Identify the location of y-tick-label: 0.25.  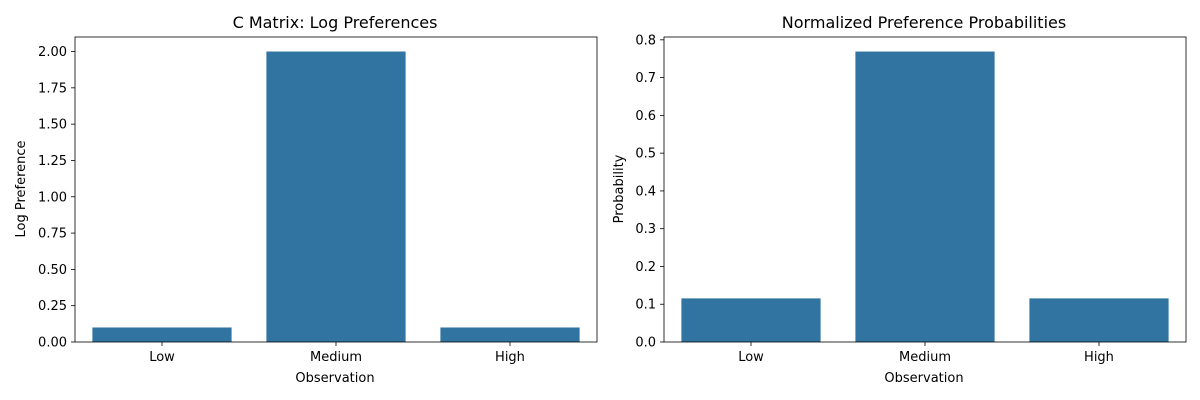
(52, 306).